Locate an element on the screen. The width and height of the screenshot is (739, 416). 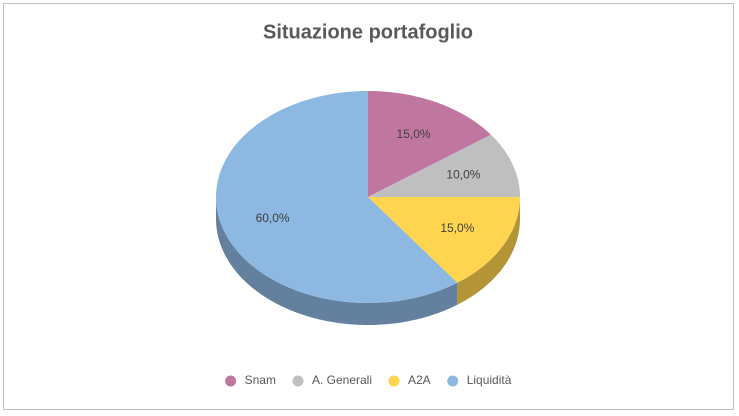
legend-item: A. Generali is located at coordinates (332, 380).